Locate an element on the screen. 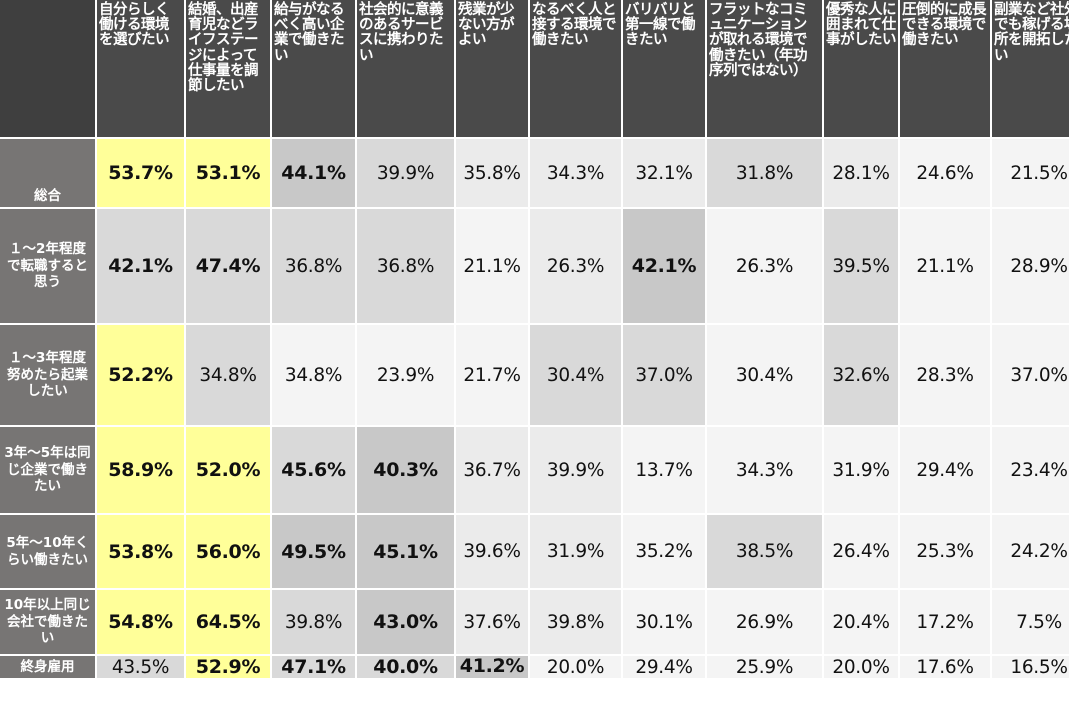 The image size is (1069, 706). table-cell: 45.6% is located at coordinates (313, 470).